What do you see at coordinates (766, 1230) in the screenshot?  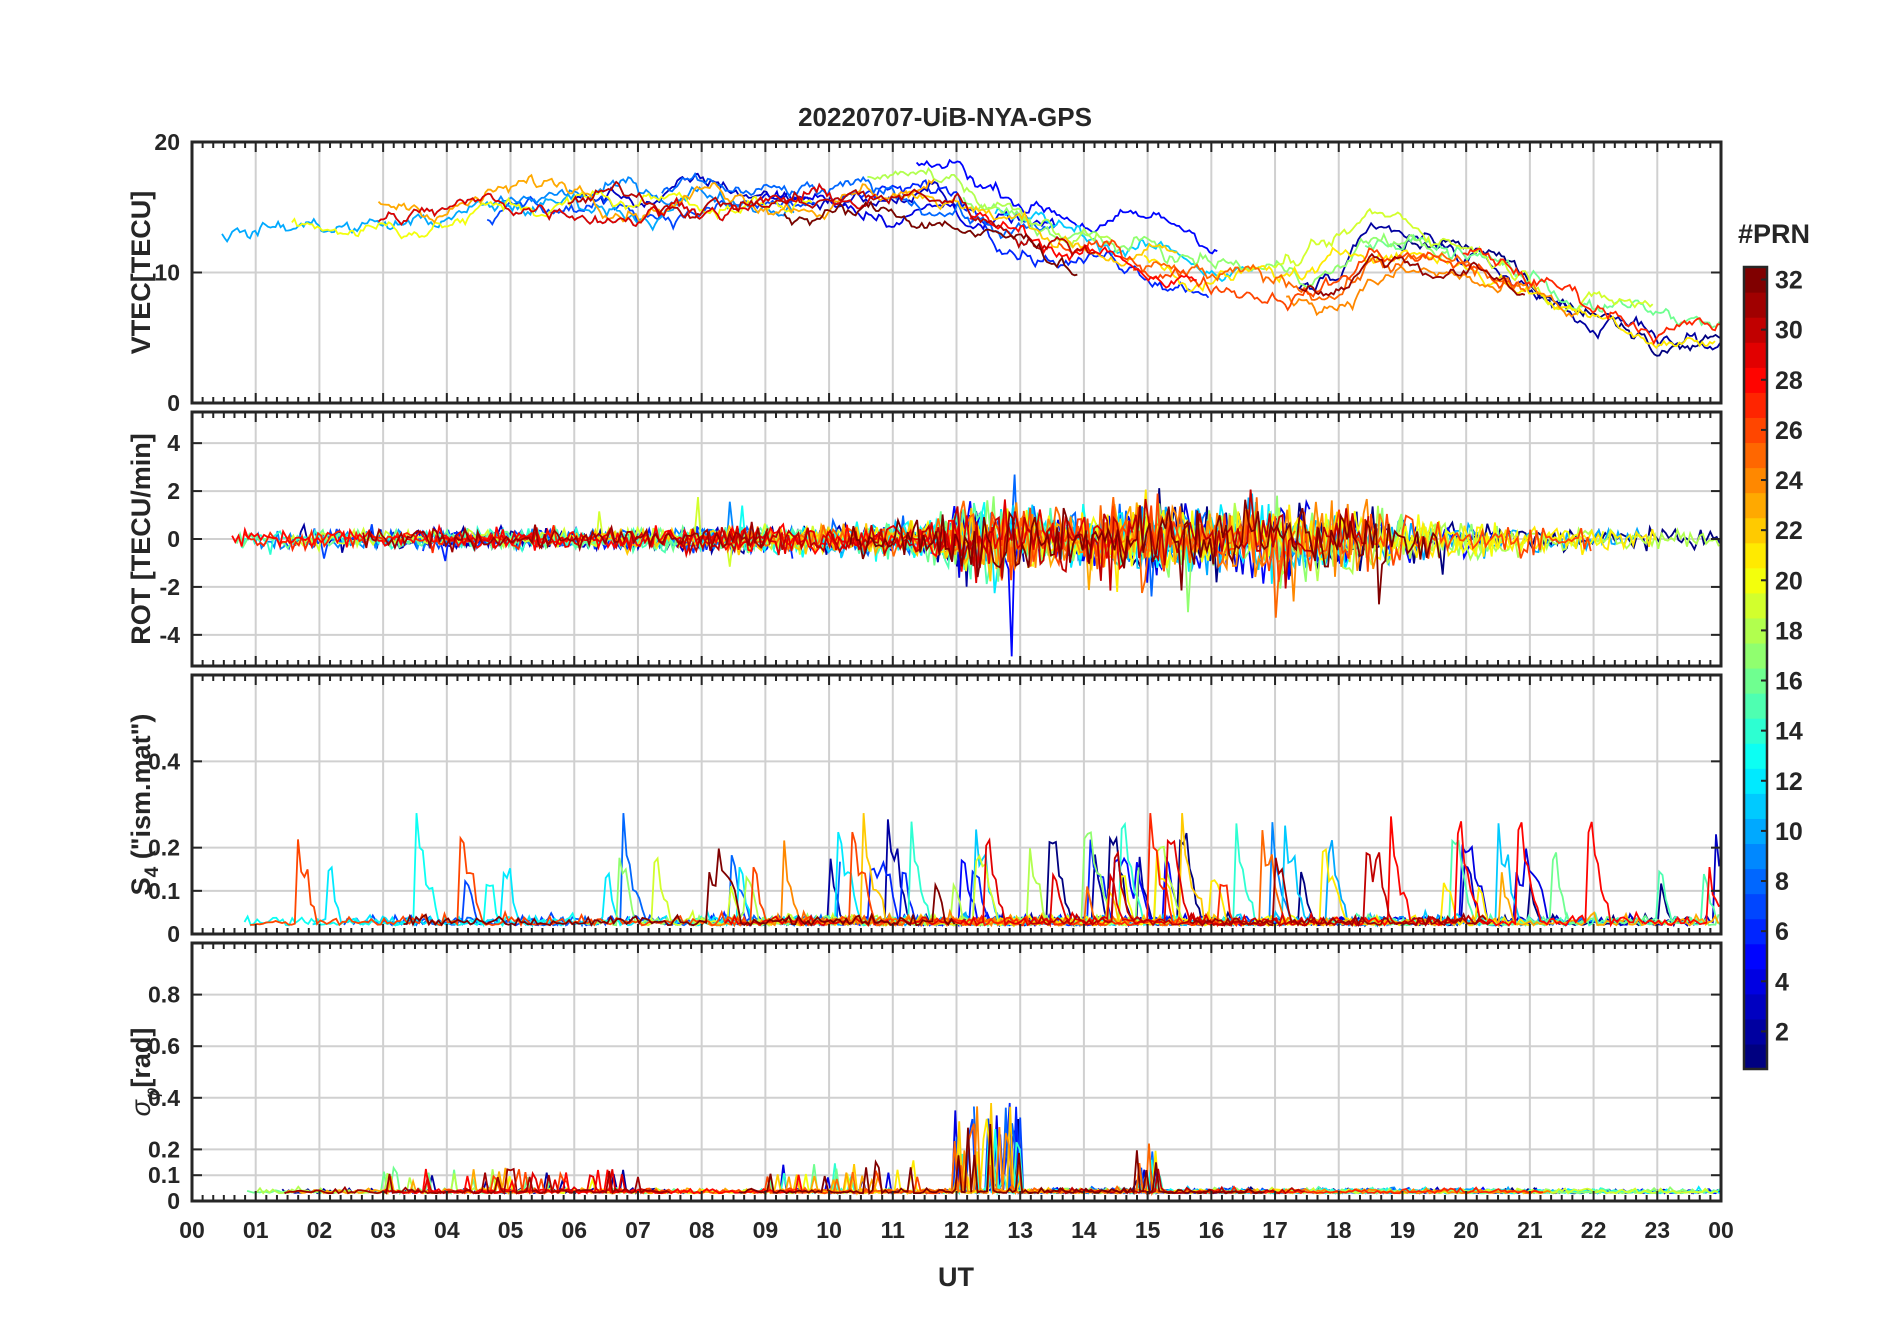 I see `x-tick-label: 09` at bounding box center [766, 1230].